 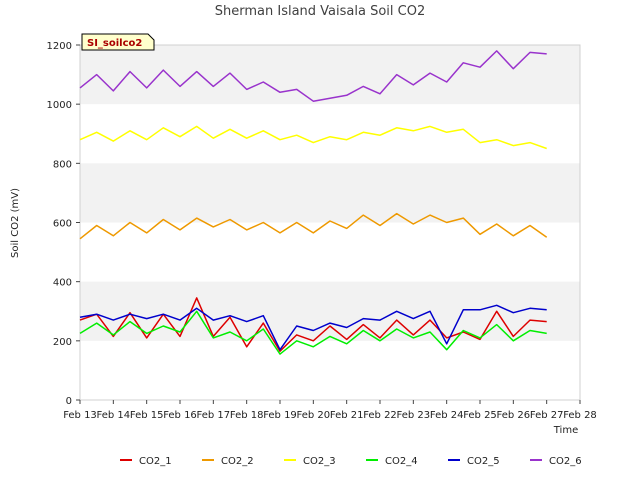 I want to click on legend-label: CO2_1, so click(x=155, y=461).